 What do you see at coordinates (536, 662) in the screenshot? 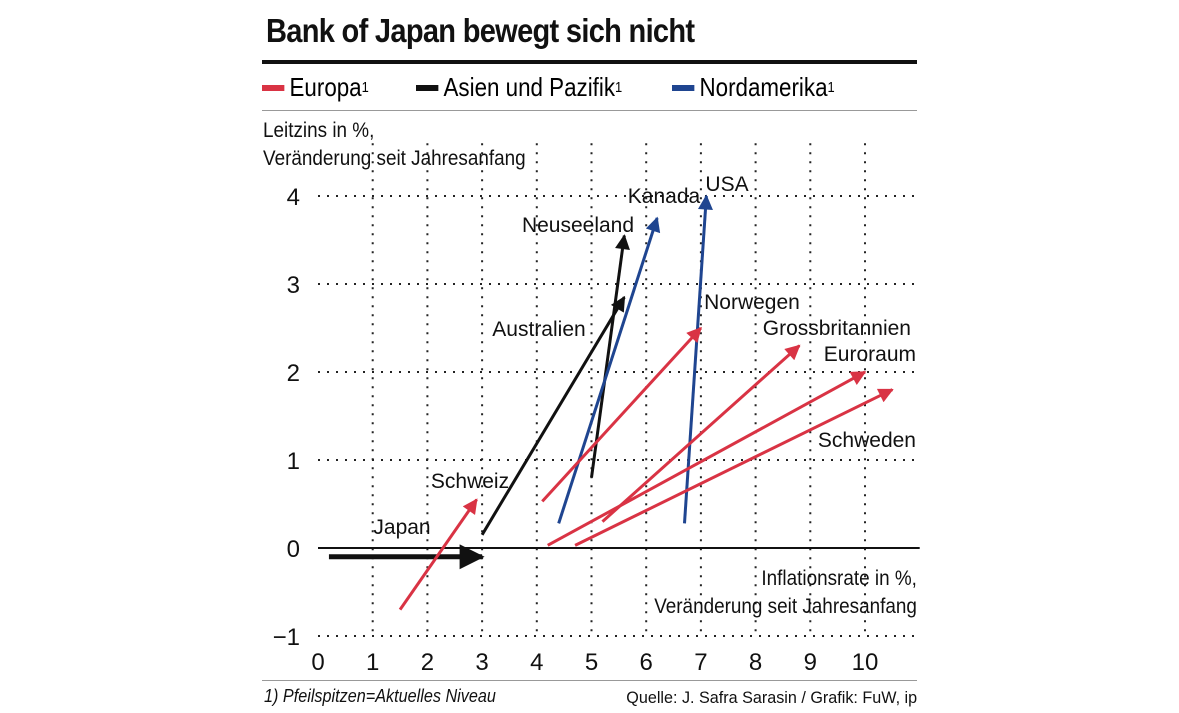
I see `x-tick-label: 4` at bounding box center [536, 662].